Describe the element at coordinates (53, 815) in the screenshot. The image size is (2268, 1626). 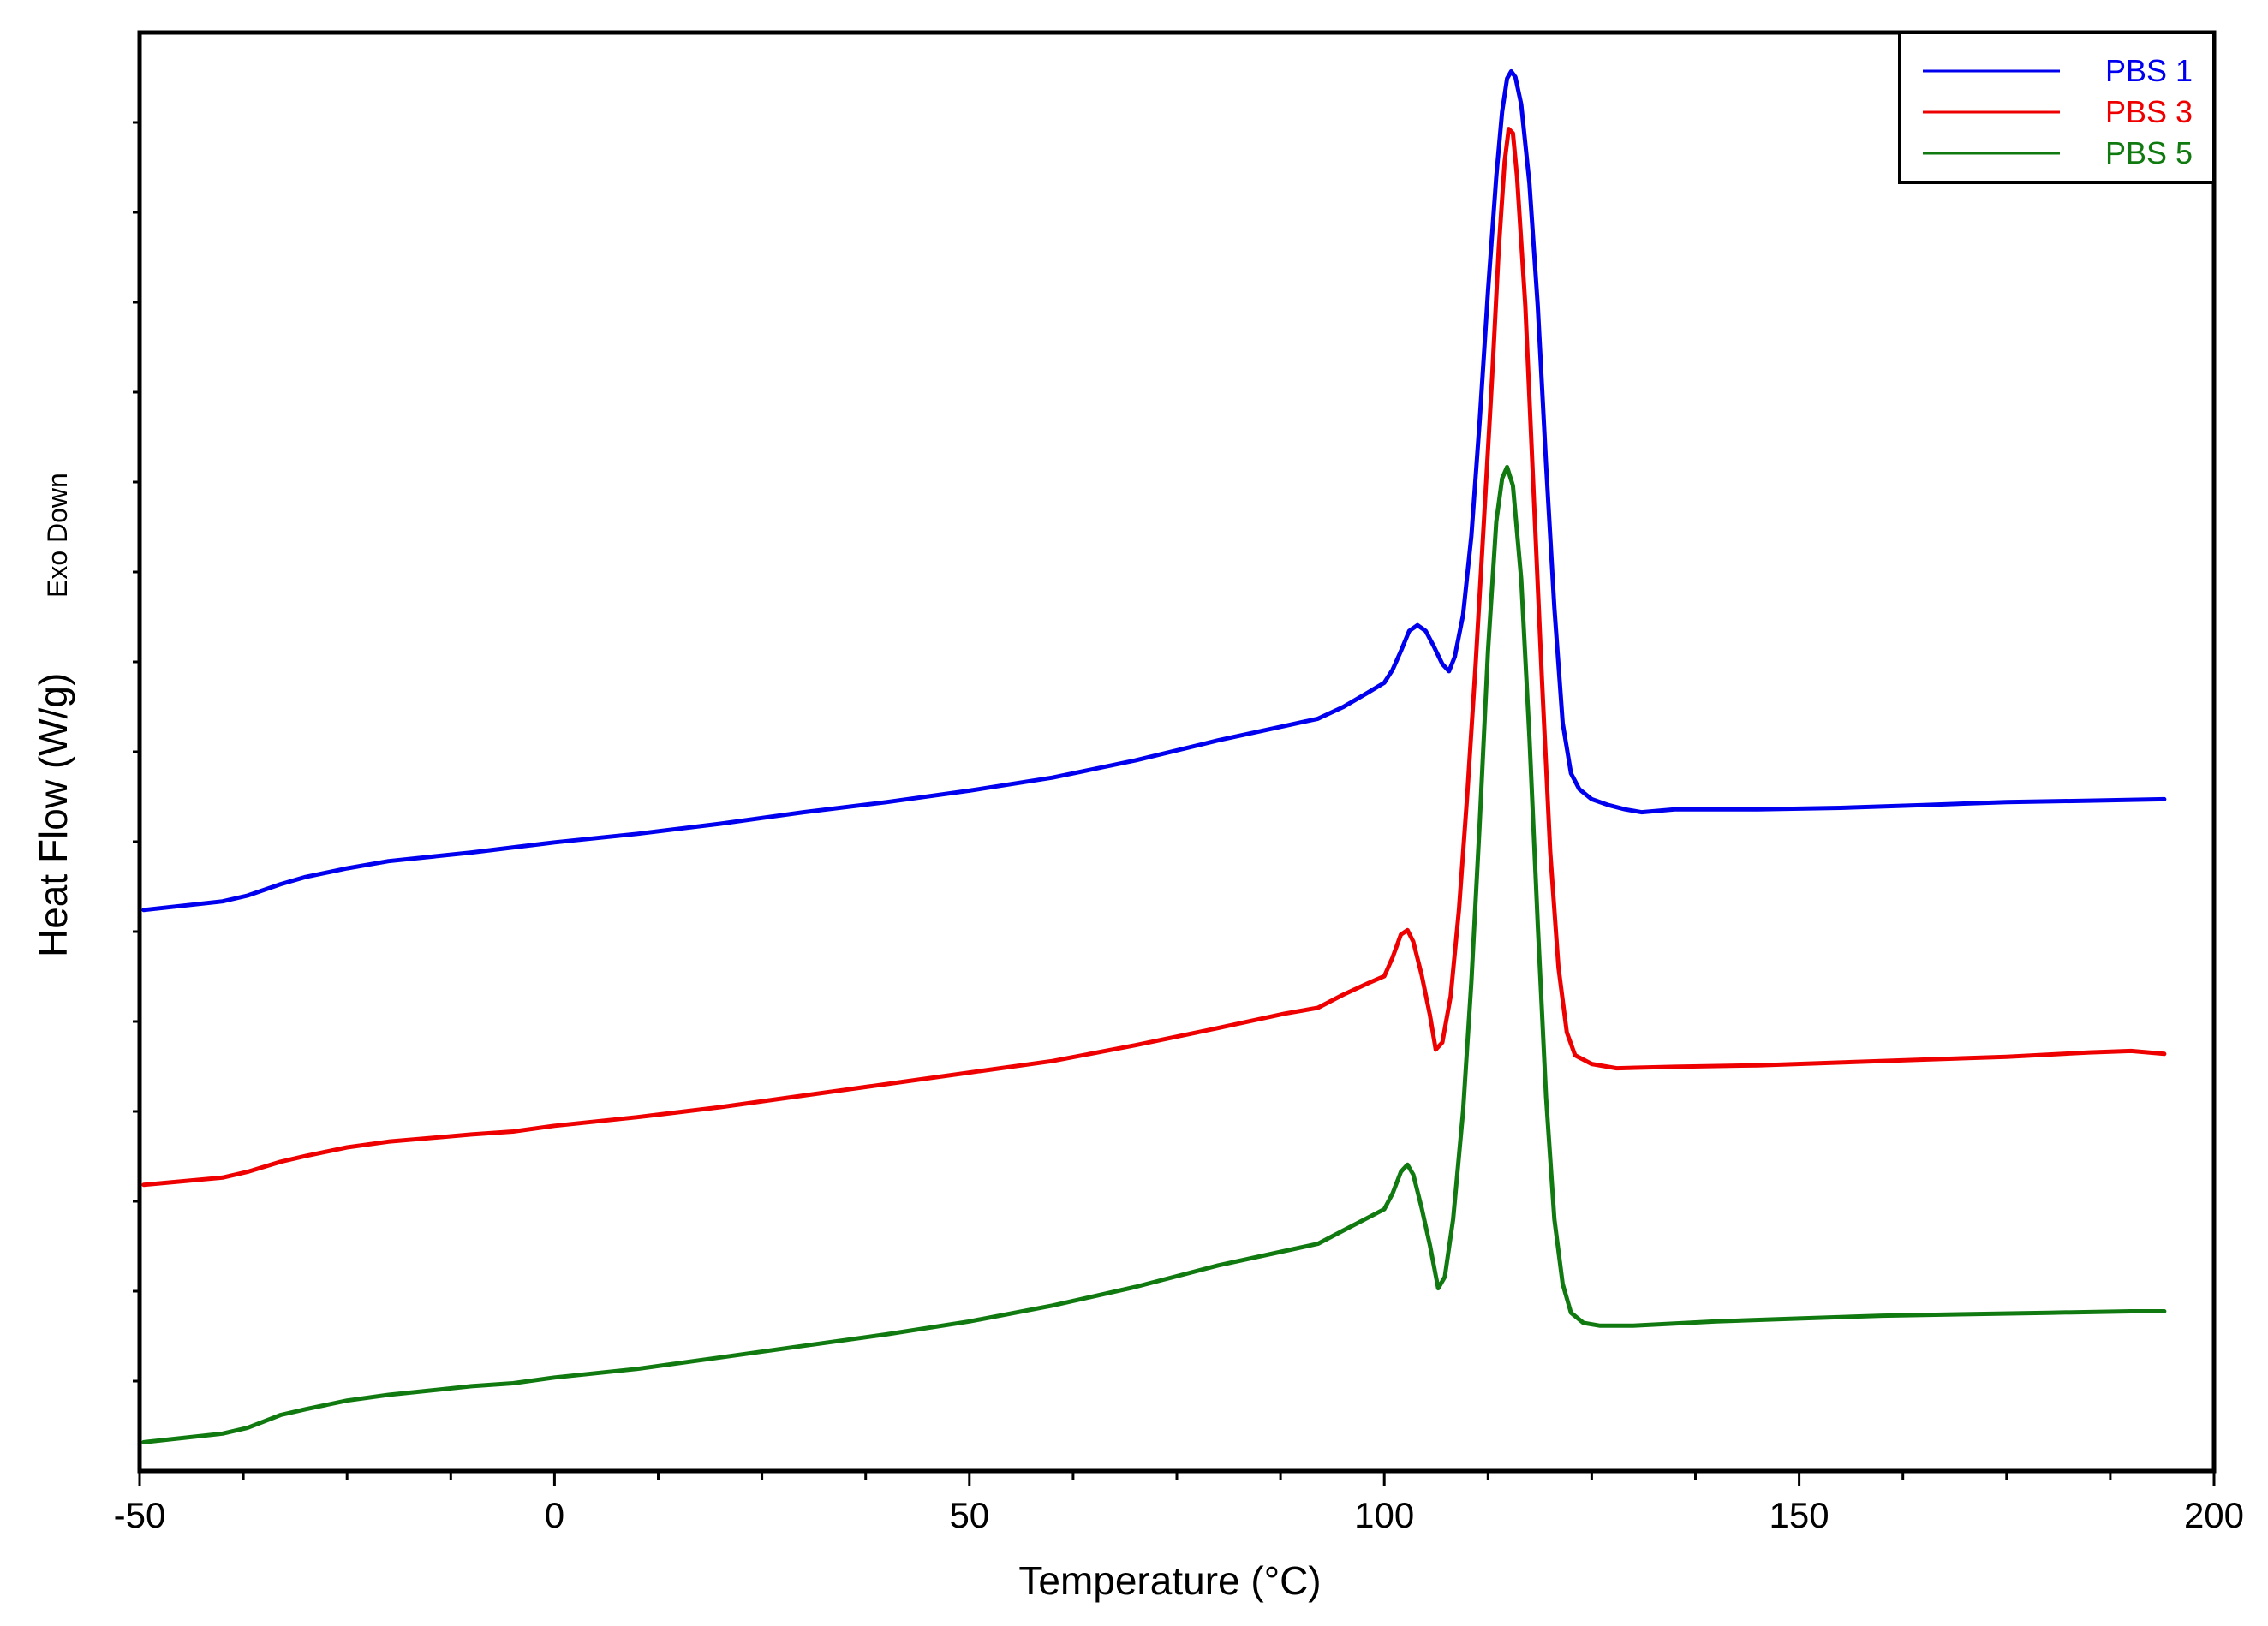
I see `y-axis-title: Heat Flow (W/g)` at that location.